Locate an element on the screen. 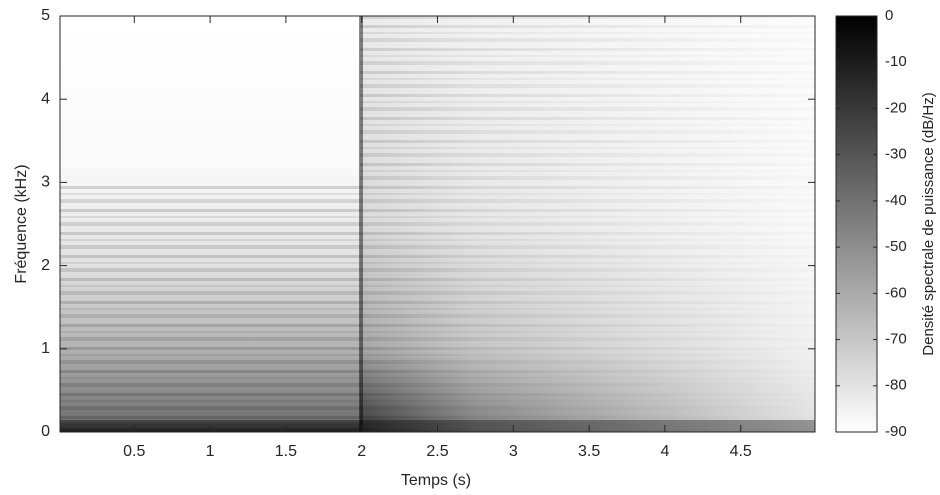  y-tick-label: 1 is located at coordinates (45, 348).